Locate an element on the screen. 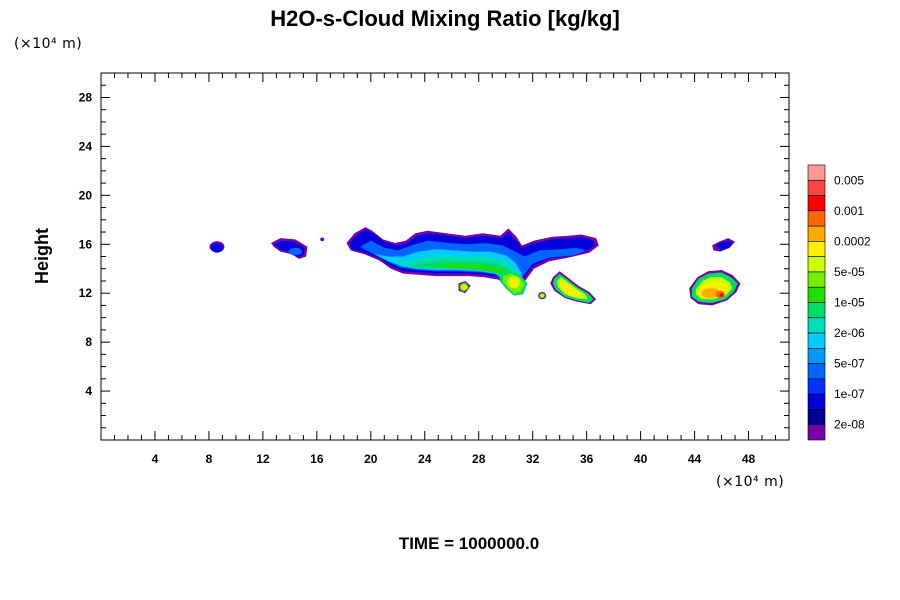  colorbar-label: 0.005 is located at coordinates (849, 180).